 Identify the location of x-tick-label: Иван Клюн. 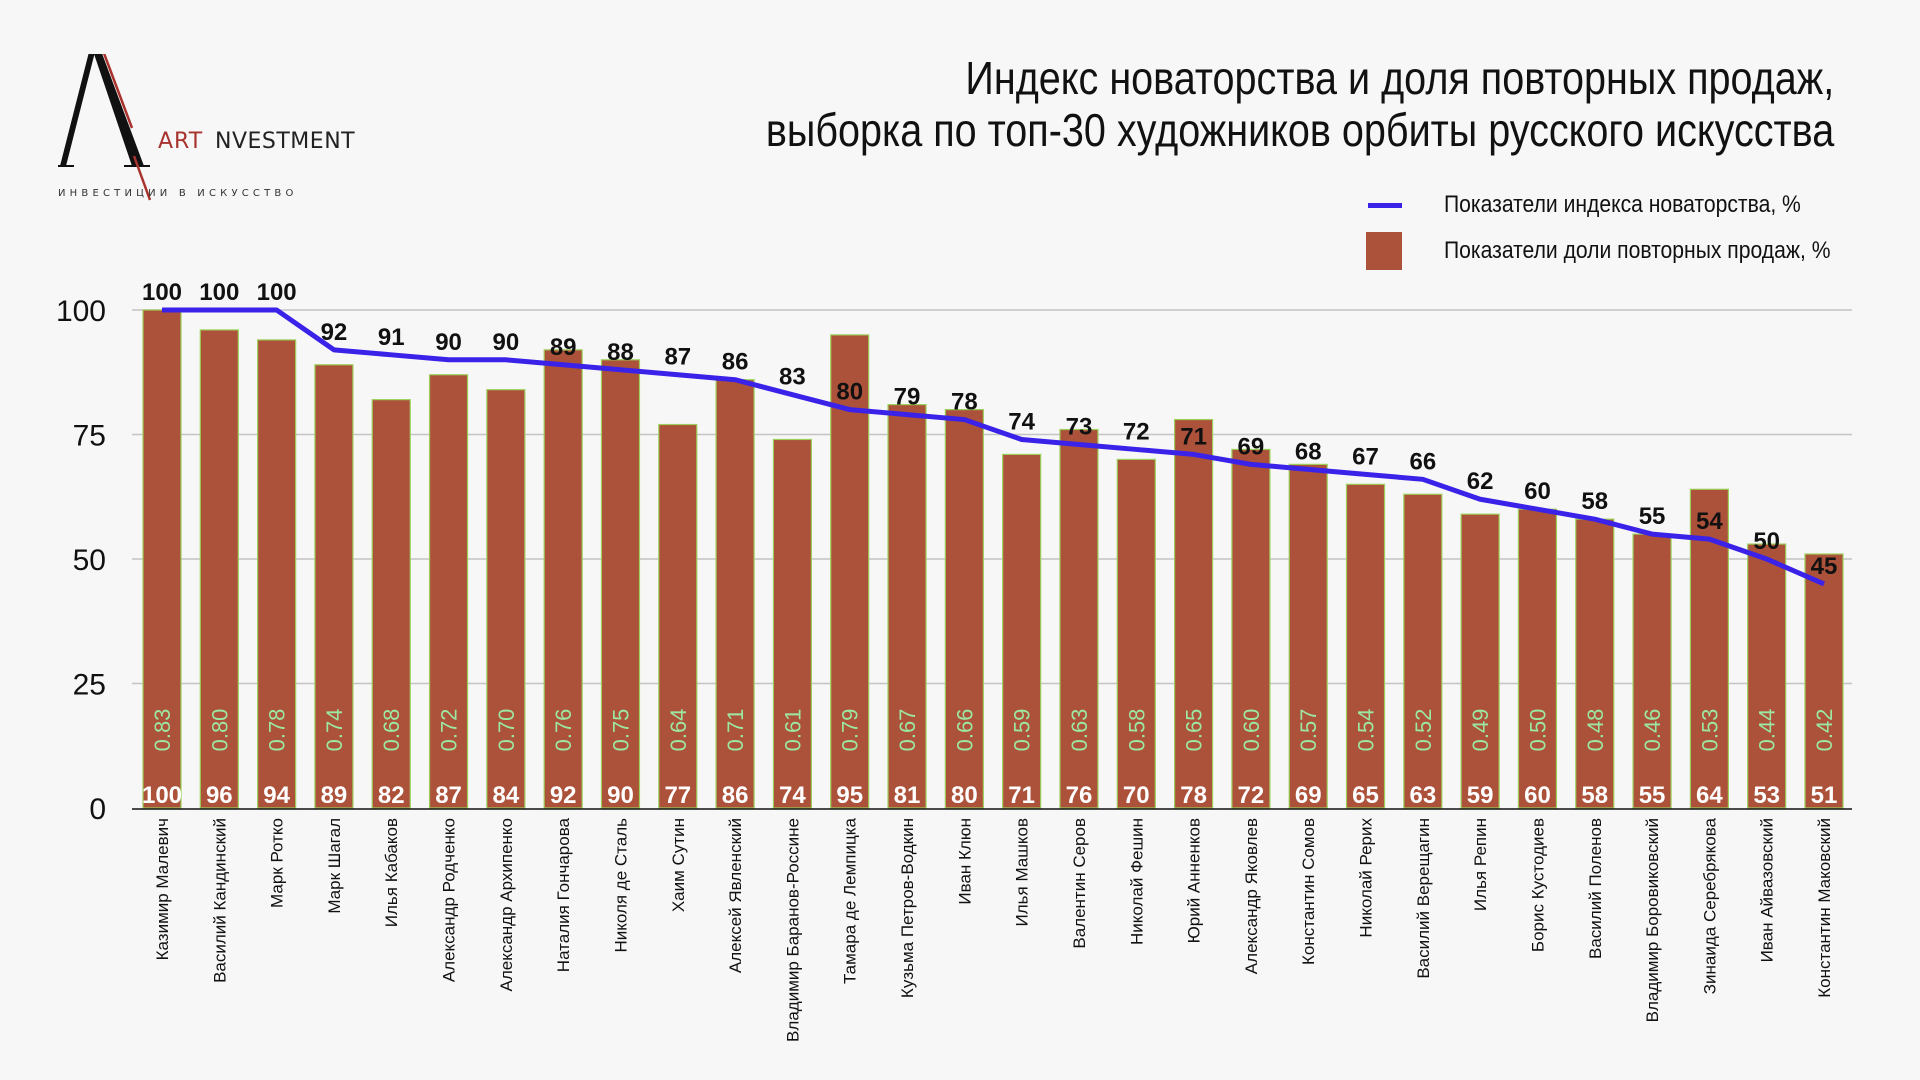
(964, 861).